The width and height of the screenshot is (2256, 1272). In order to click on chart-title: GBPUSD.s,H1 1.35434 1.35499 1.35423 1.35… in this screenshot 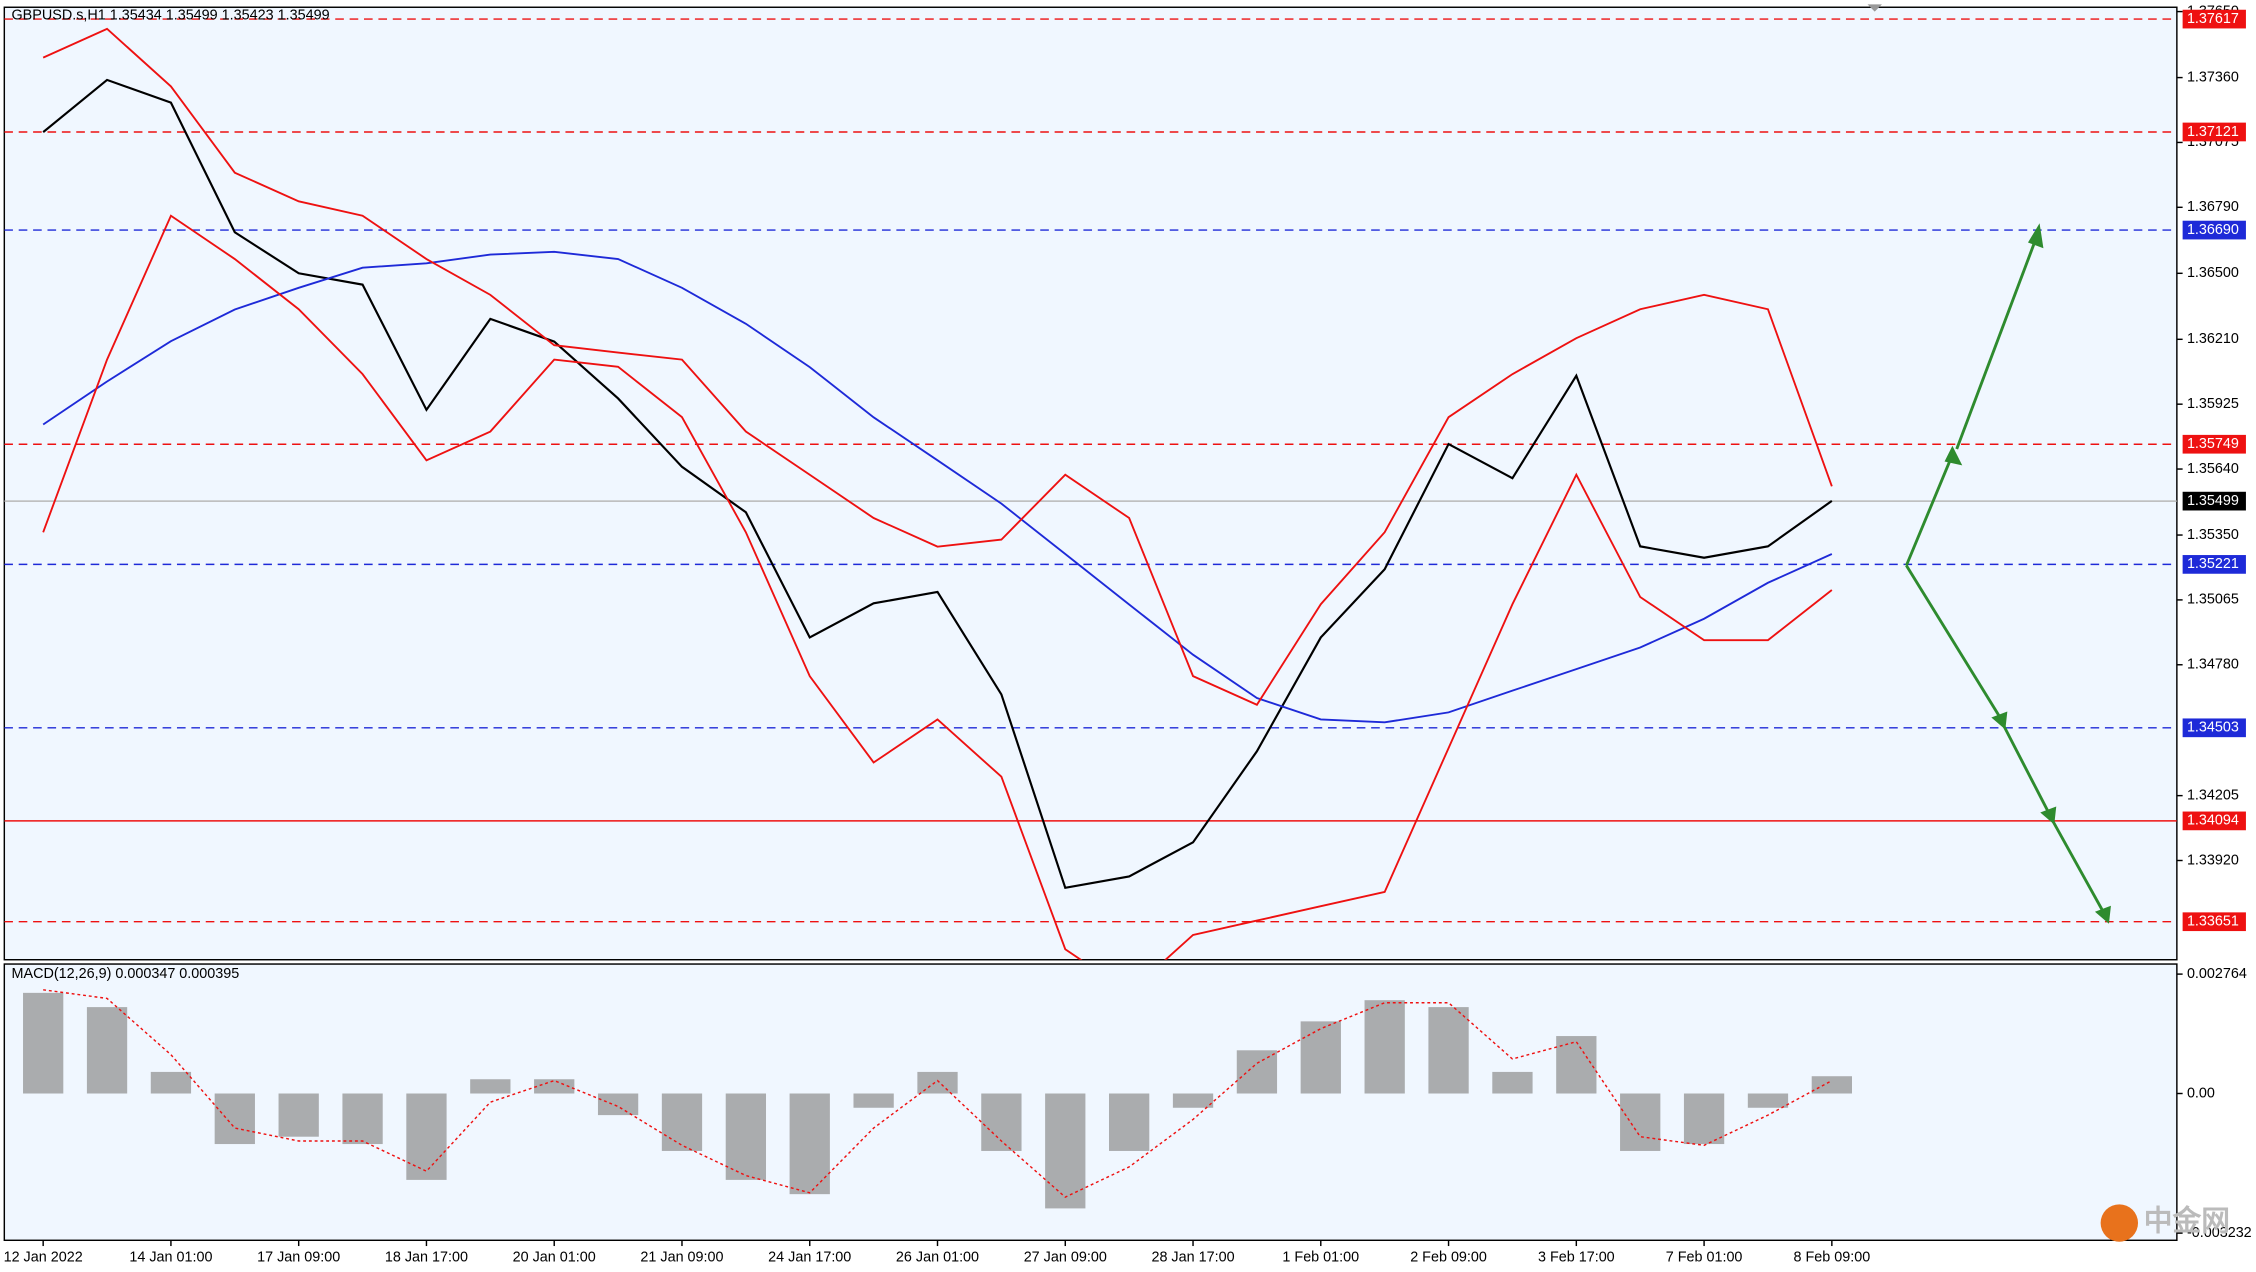, I will do `click(171, 16)`.